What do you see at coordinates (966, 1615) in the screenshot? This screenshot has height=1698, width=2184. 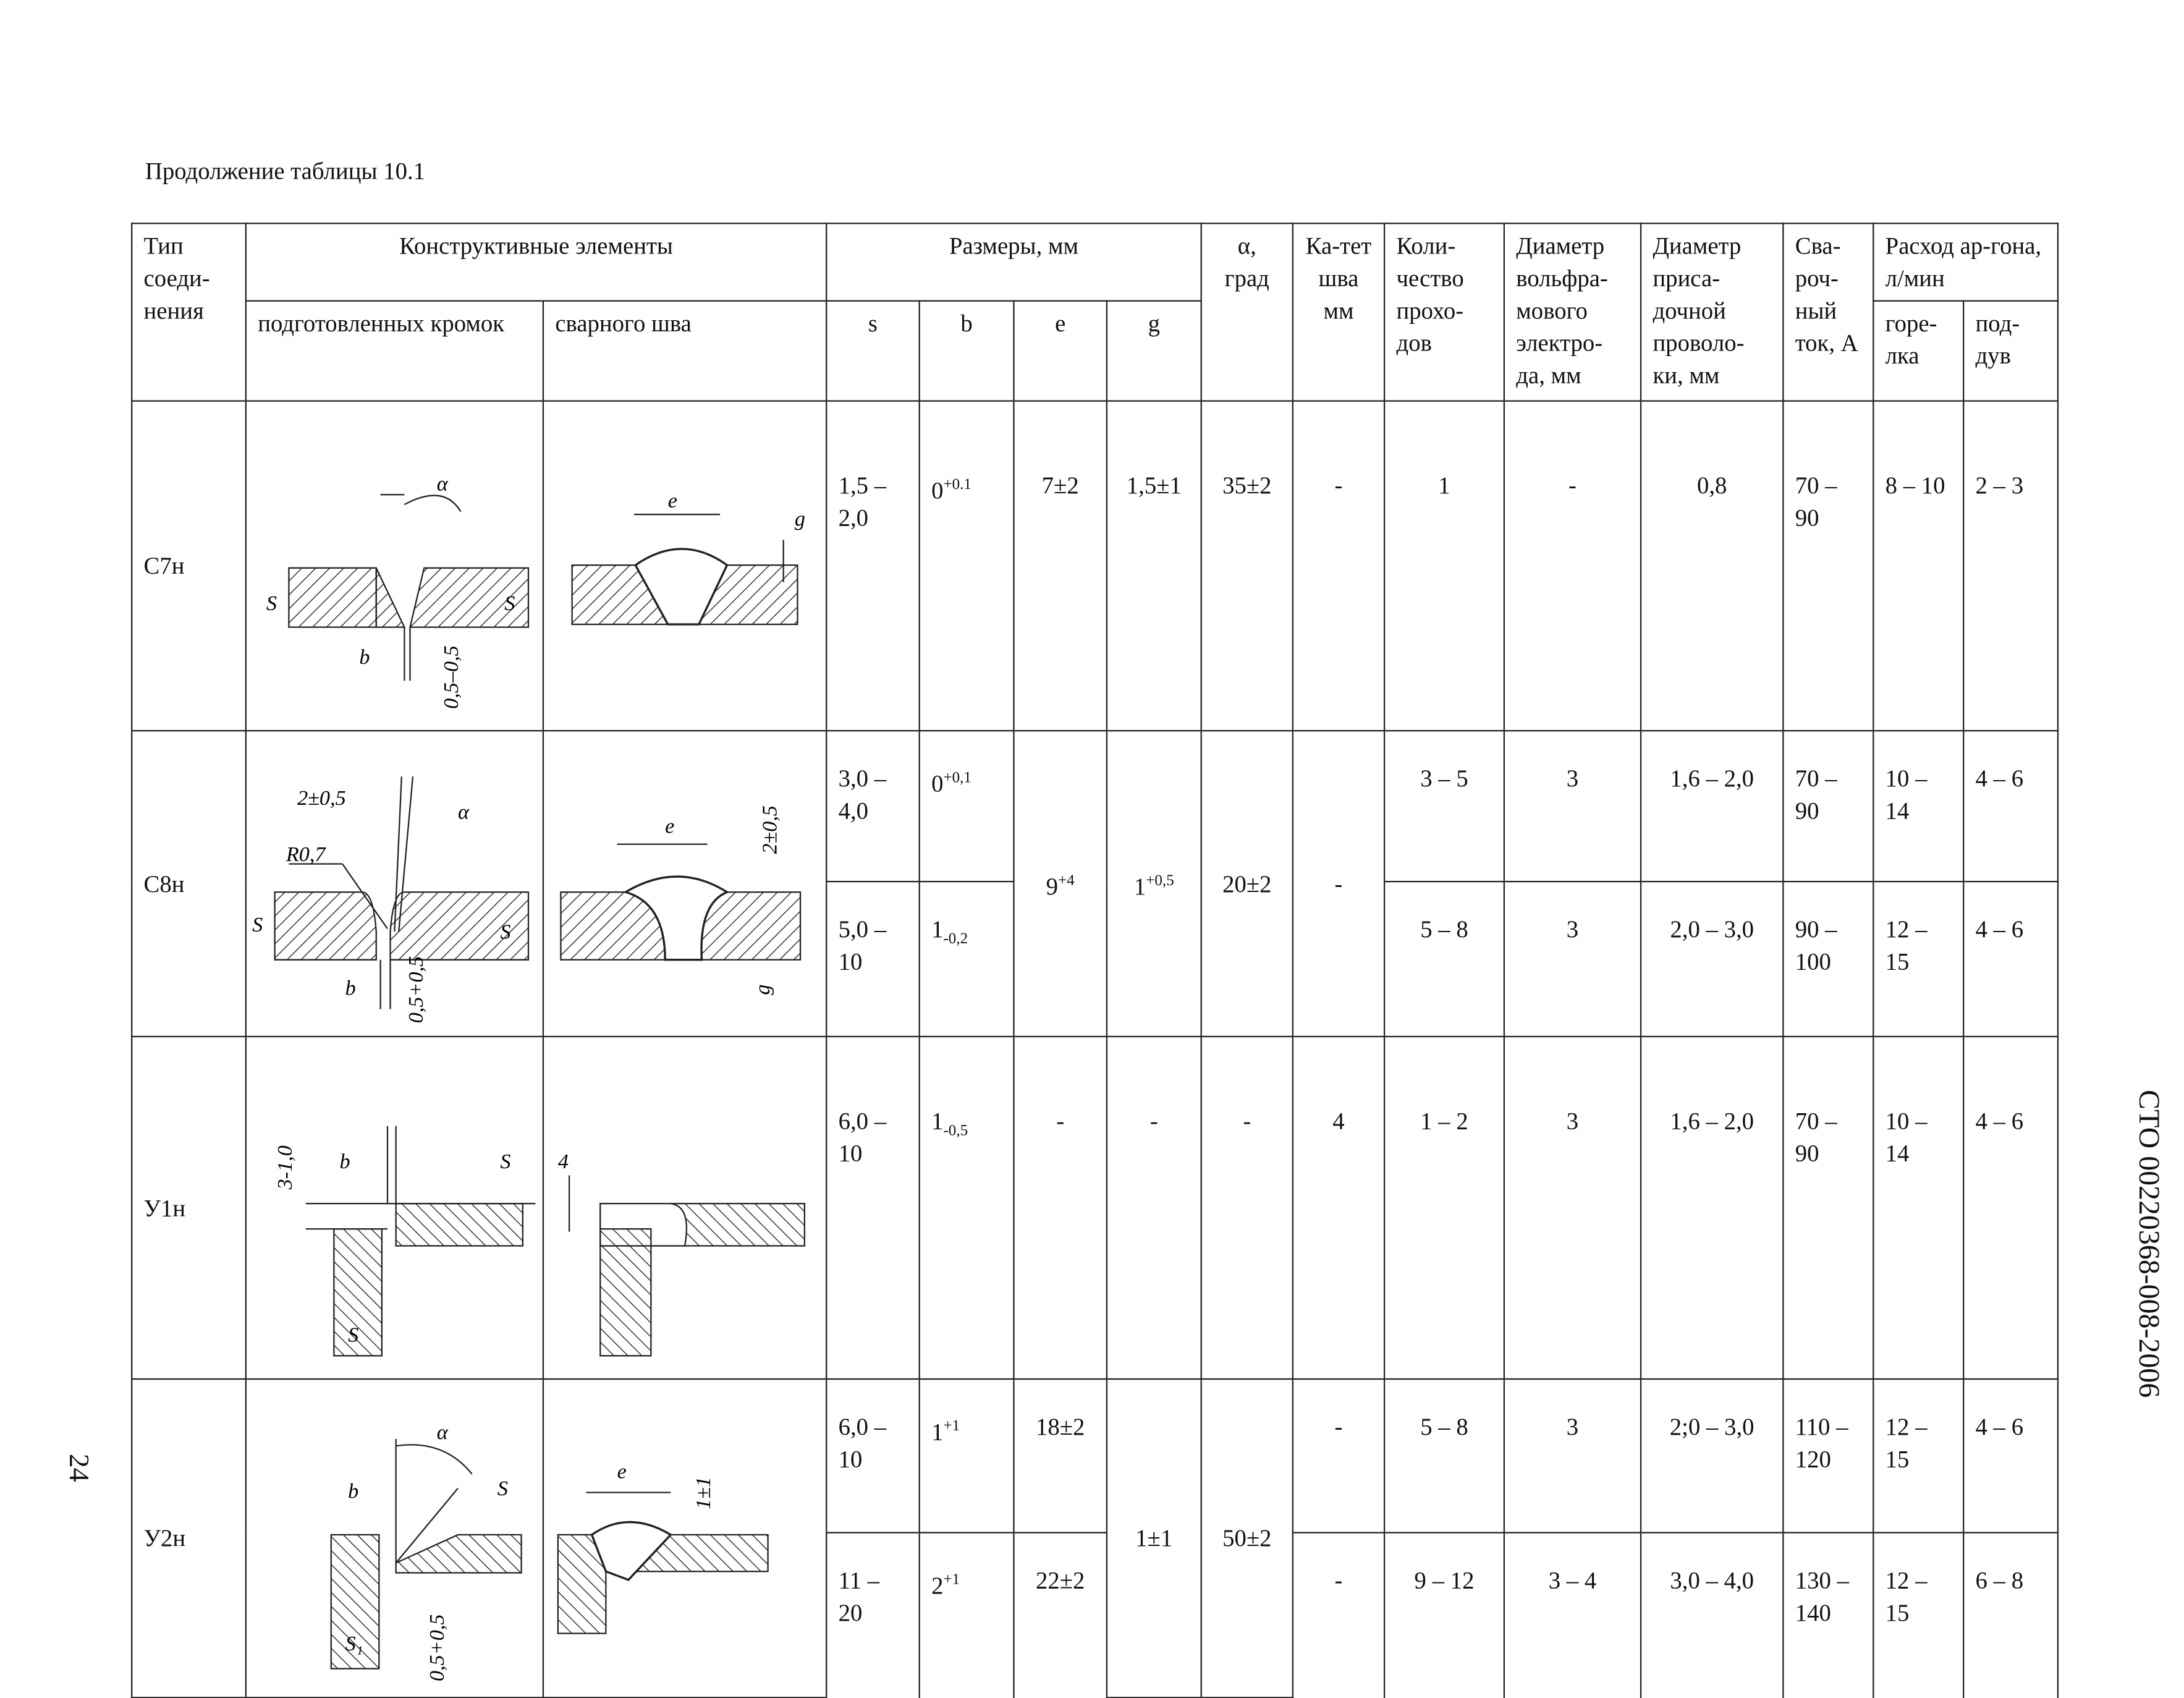 I see `cell-b: 2+1` at bounding box center [966, 1615].